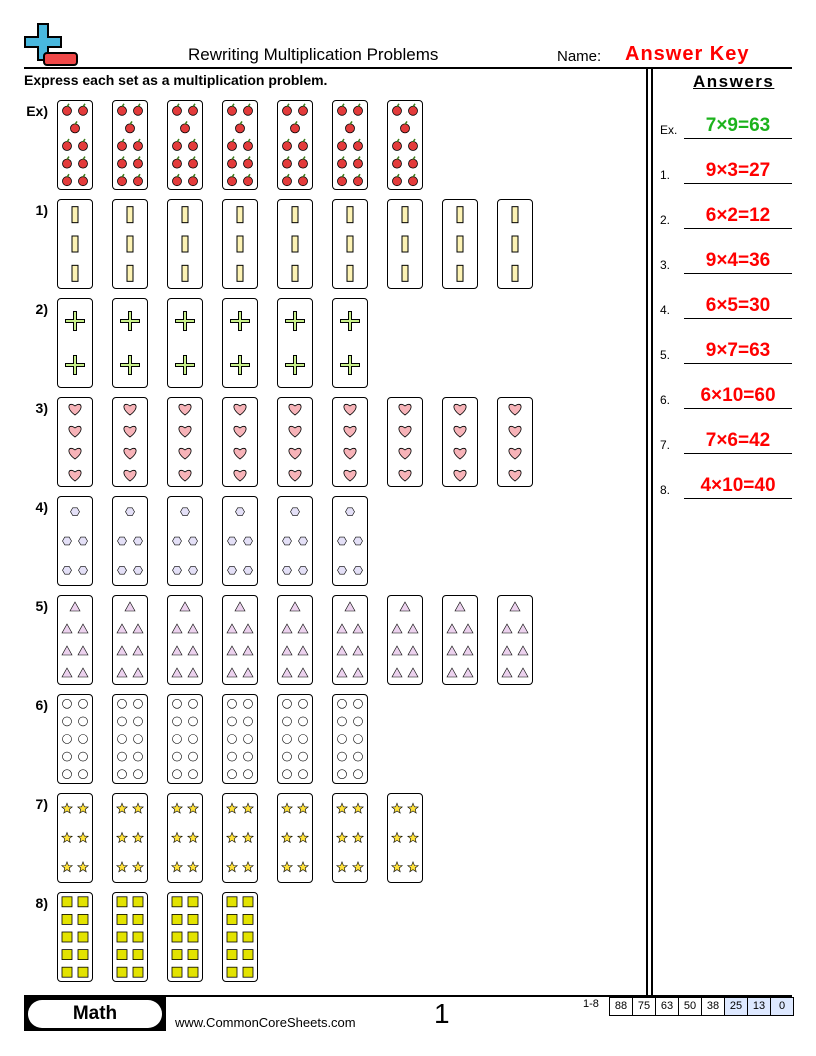 This screenshot has width=816, height=1056. I want to click on worksheet-title: Rewriting Multiplication Problems, so click(313, 54).